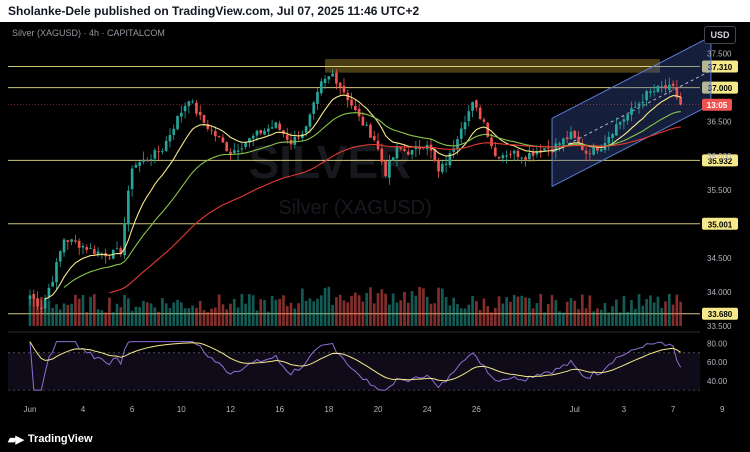  What do you see at coordinates (132, 409) in the screenshot?
I see `time-axis-tick: 6` at bounding box center [132, 409].